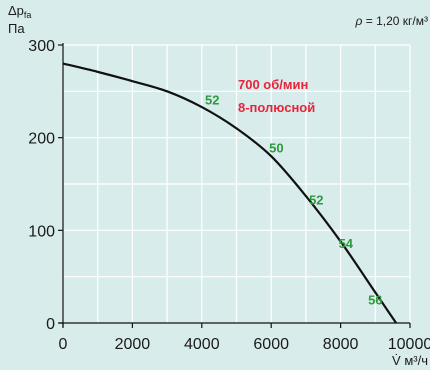  What do you see at coordinates (16, 28) in the screenshot?
I see `y-axis-unit: Па` at bounding box center [16, 28].